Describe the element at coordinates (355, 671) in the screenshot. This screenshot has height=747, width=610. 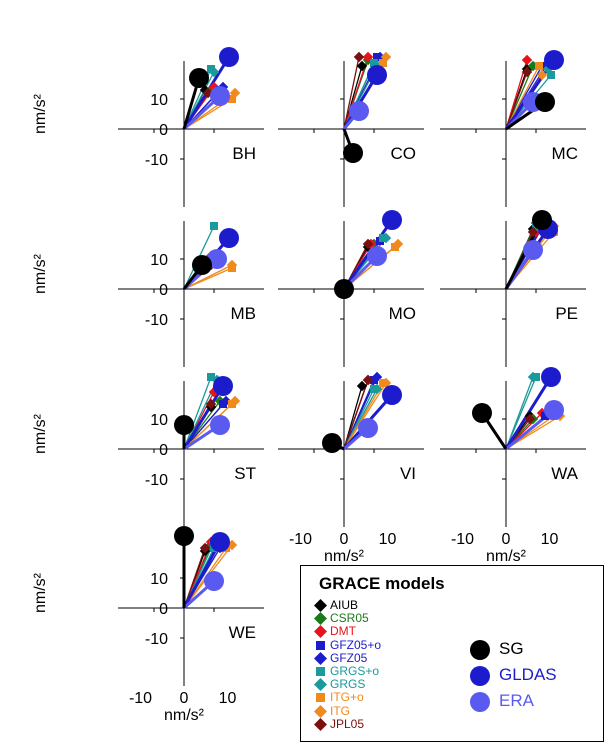
I see `legend-label: GRGS+o` at that location.